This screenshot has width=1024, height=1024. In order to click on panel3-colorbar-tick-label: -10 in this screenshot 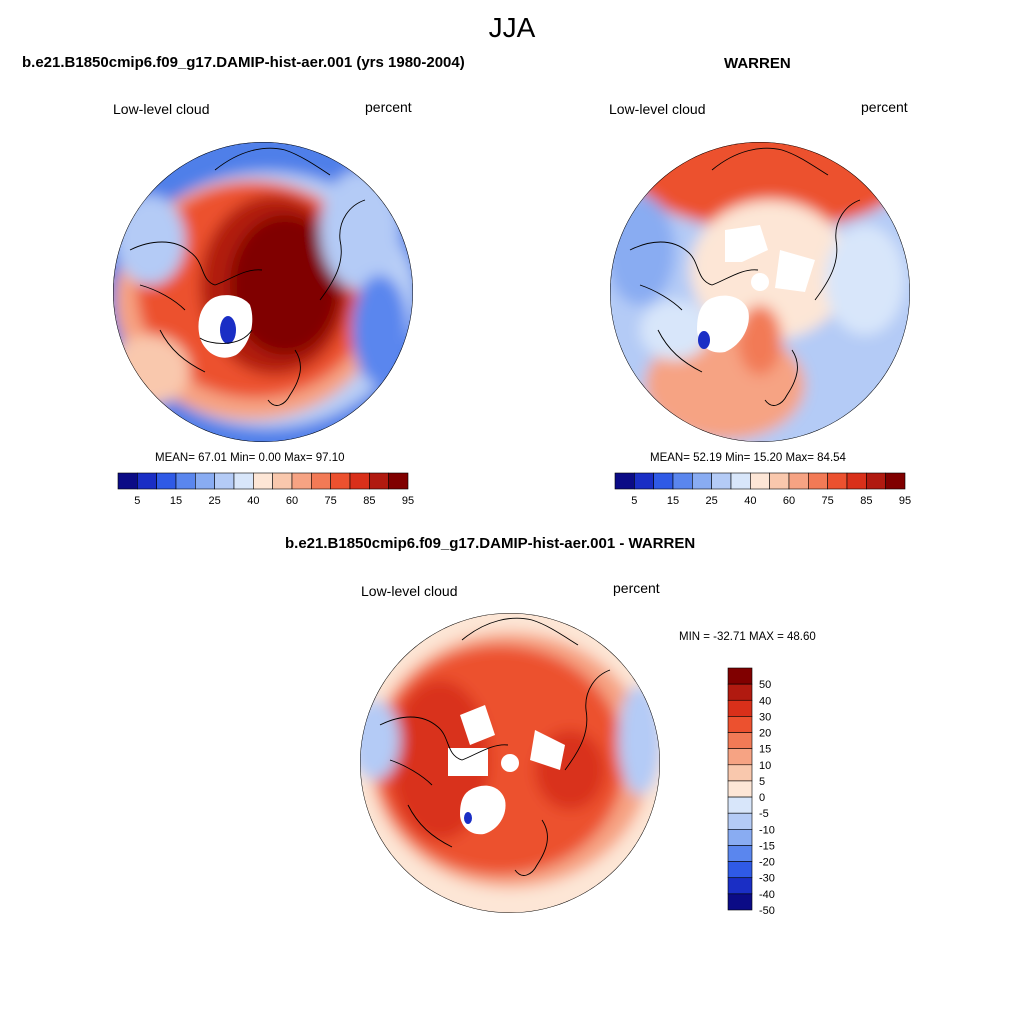, I will do `click(767, 830)`.